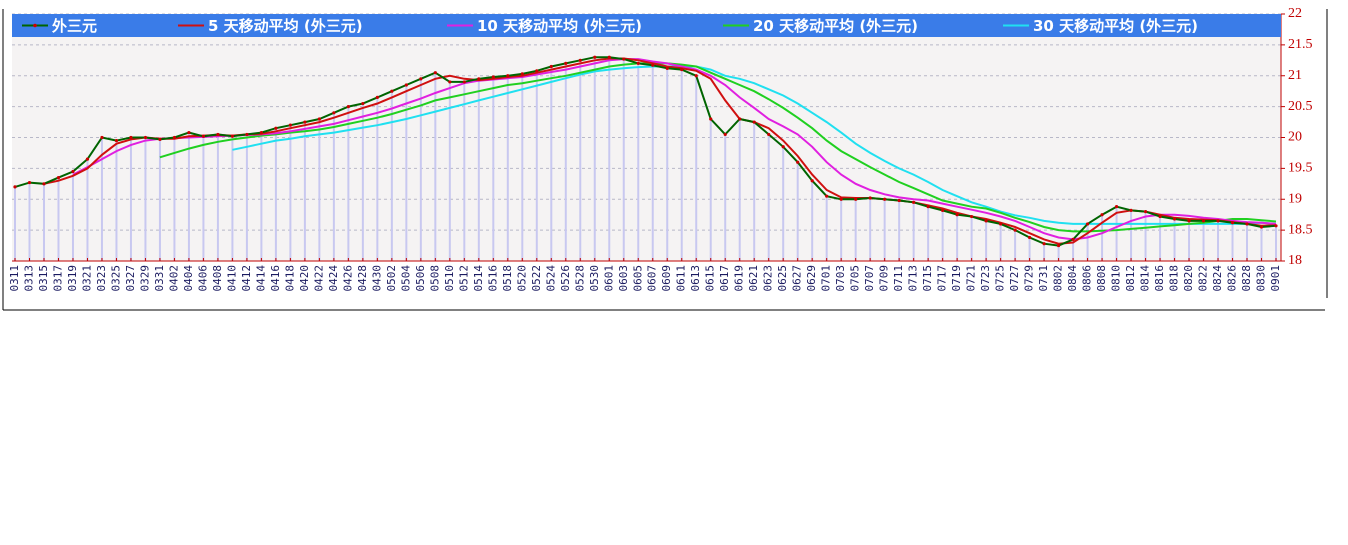 The image size is (1348, 545). Describe the element at coordinates (1174, 278) in the screenshot. I see `x-tick-label: 0818` at that location.